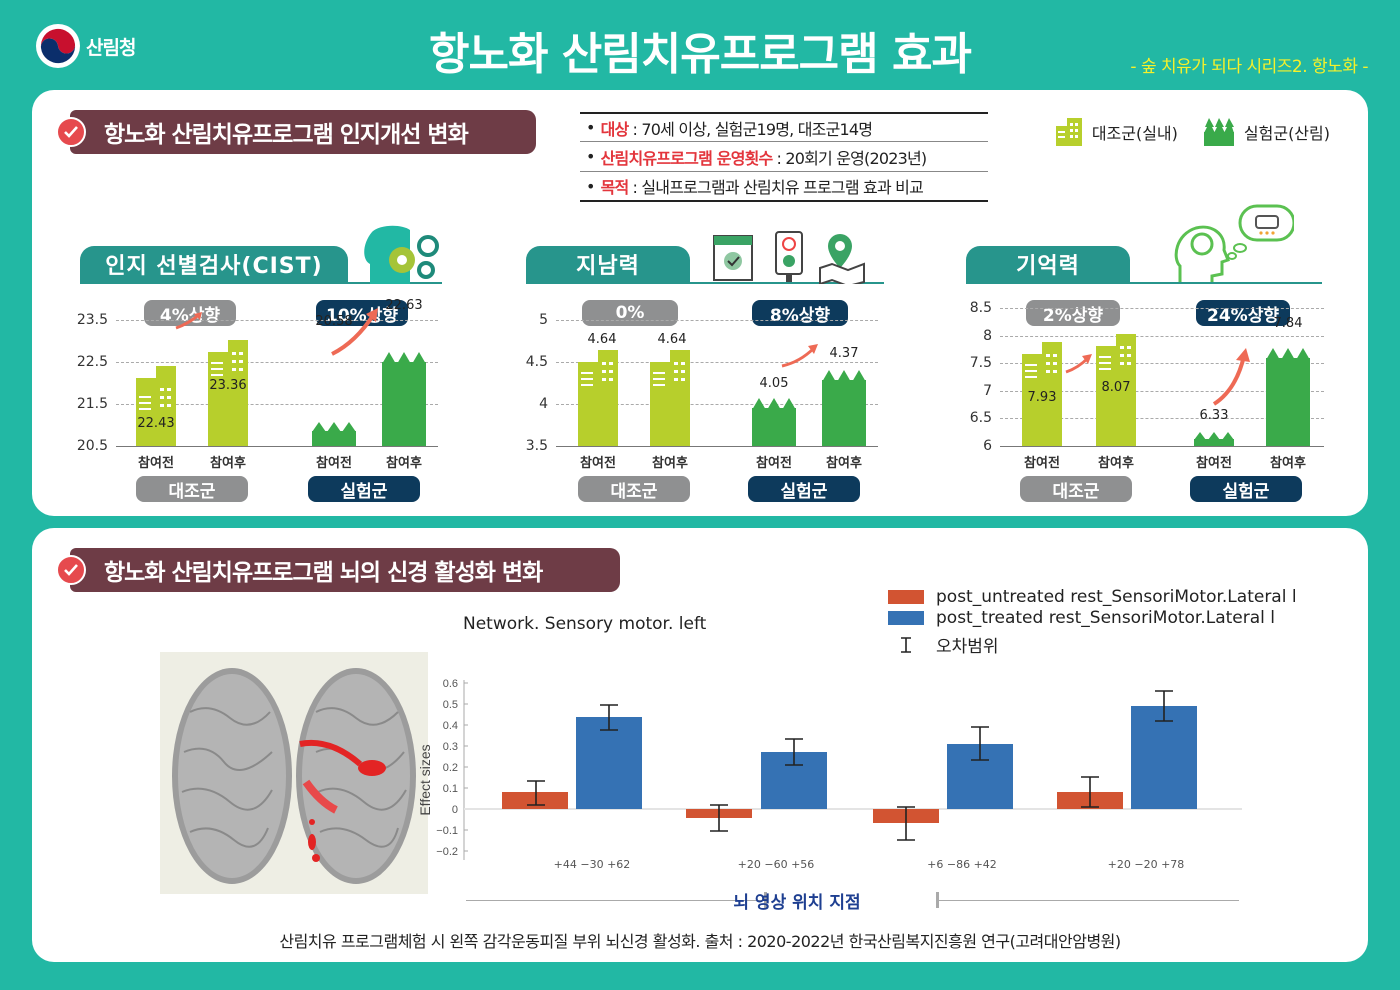  I want to click on bar-value: 8.07, so click(1116, 387).